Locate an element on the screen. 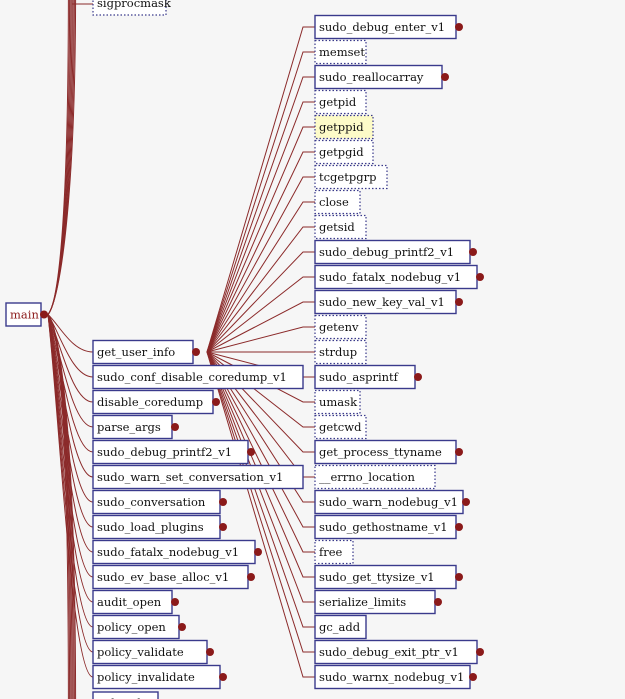 This screenshot has height=699, width=625. node-label: policy_invalidate is located at coordinates (146, 677).